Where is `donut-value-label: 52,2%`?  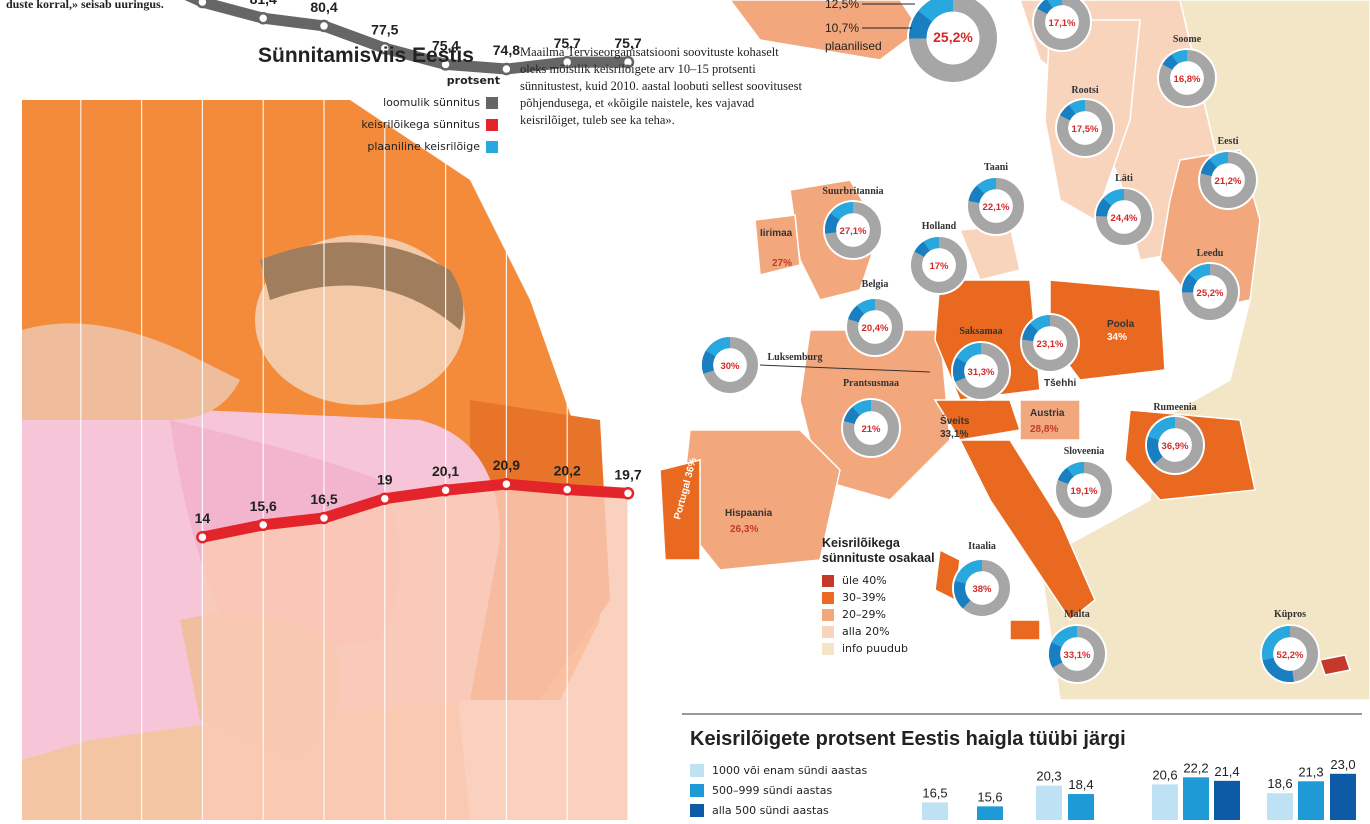
donut-value-label: 52,2% is located at coordinates (1290, 655).